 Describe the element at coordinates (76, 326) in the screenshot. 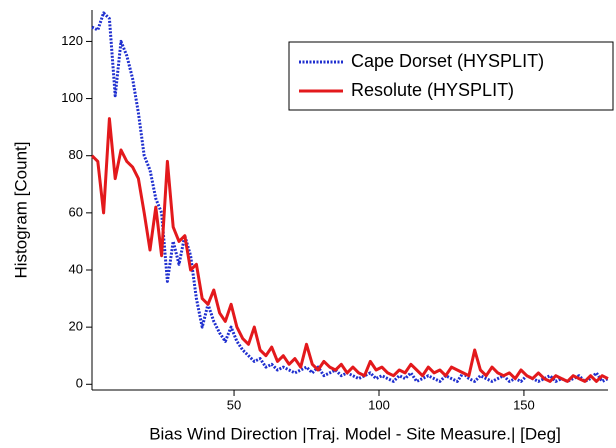

I see `y-tick-label: 20` at that location.